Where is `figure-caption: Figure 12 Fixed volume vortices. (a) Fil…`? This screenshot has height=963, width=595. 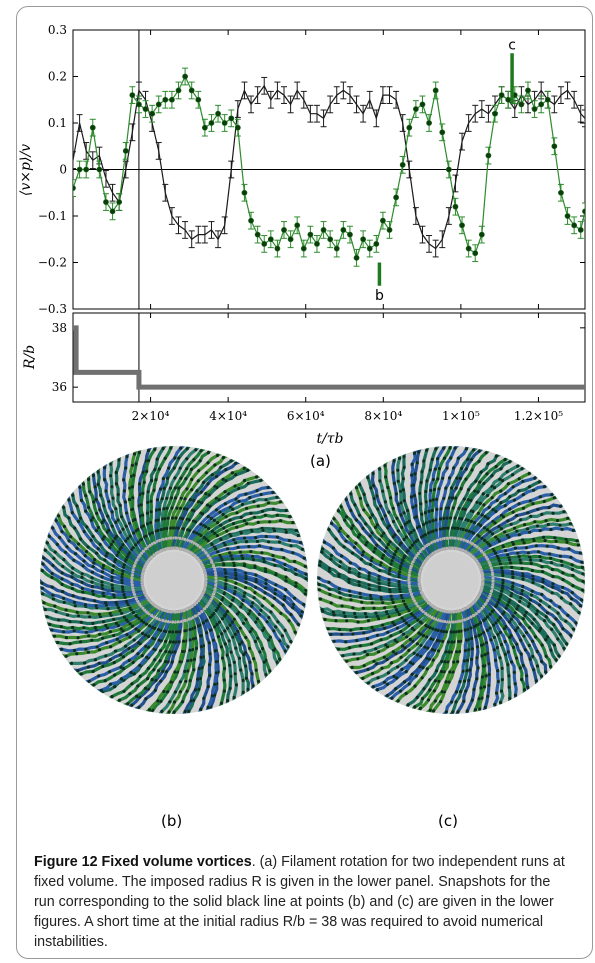
figure-caption: Figure 12 Fixed volume vortices. (a) Fil… is located at coordinates (304, 902).